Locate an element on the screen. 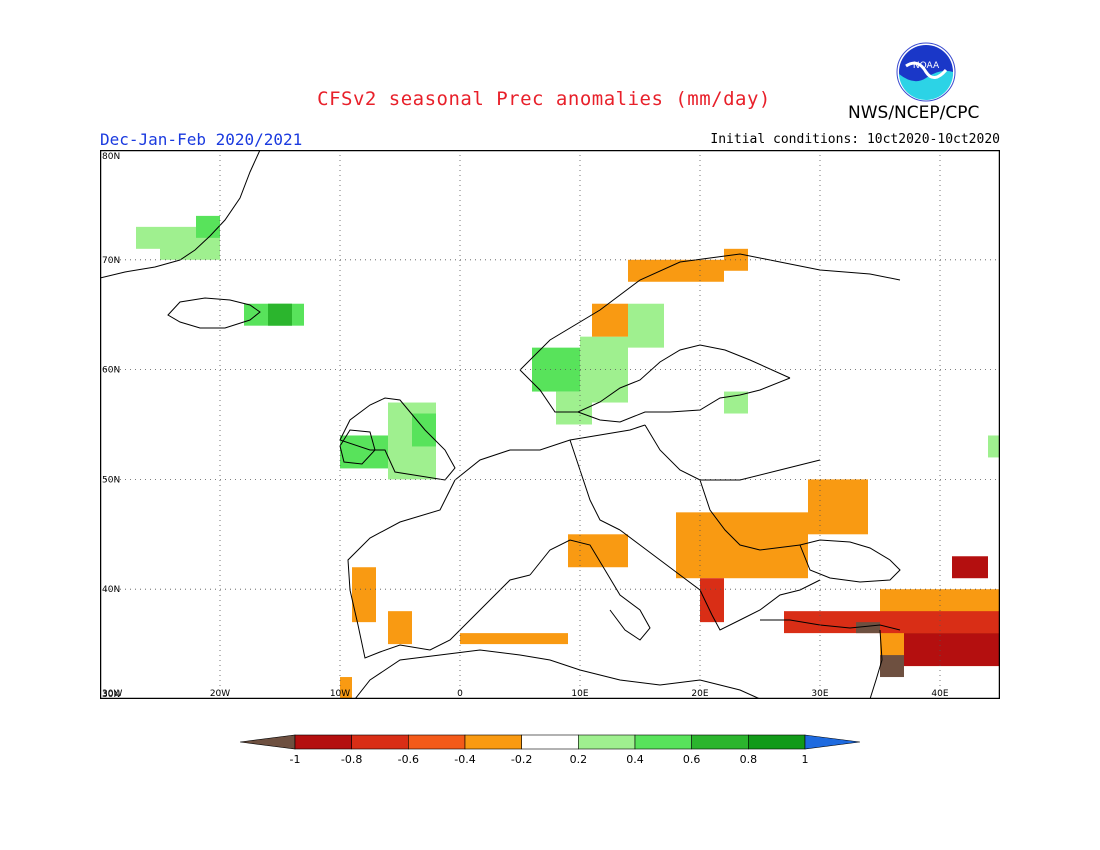 The height and width of the screenshot is (850, 1100). coastline-france-iberia is located at coordinates (439, 569).